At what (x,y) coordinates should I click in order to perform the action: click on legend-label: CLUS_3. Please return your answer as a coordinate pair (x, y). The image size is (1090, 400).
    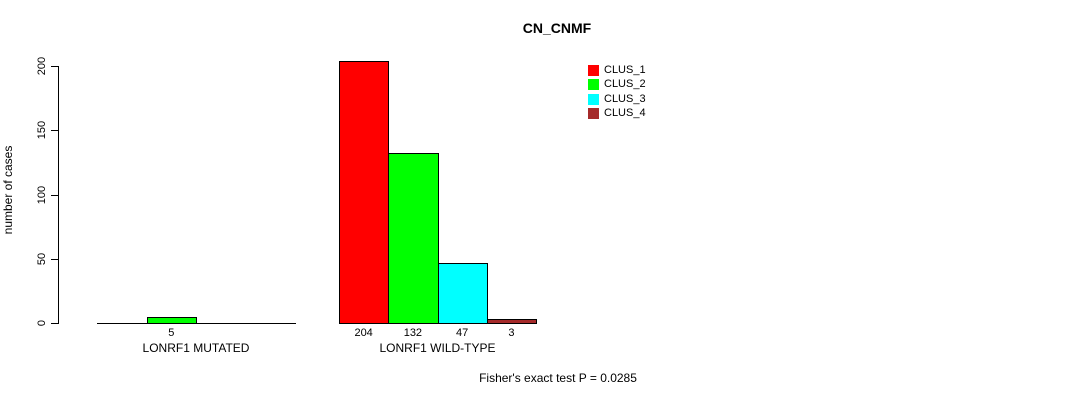
    Looking at the image, I should click on (625, 99).